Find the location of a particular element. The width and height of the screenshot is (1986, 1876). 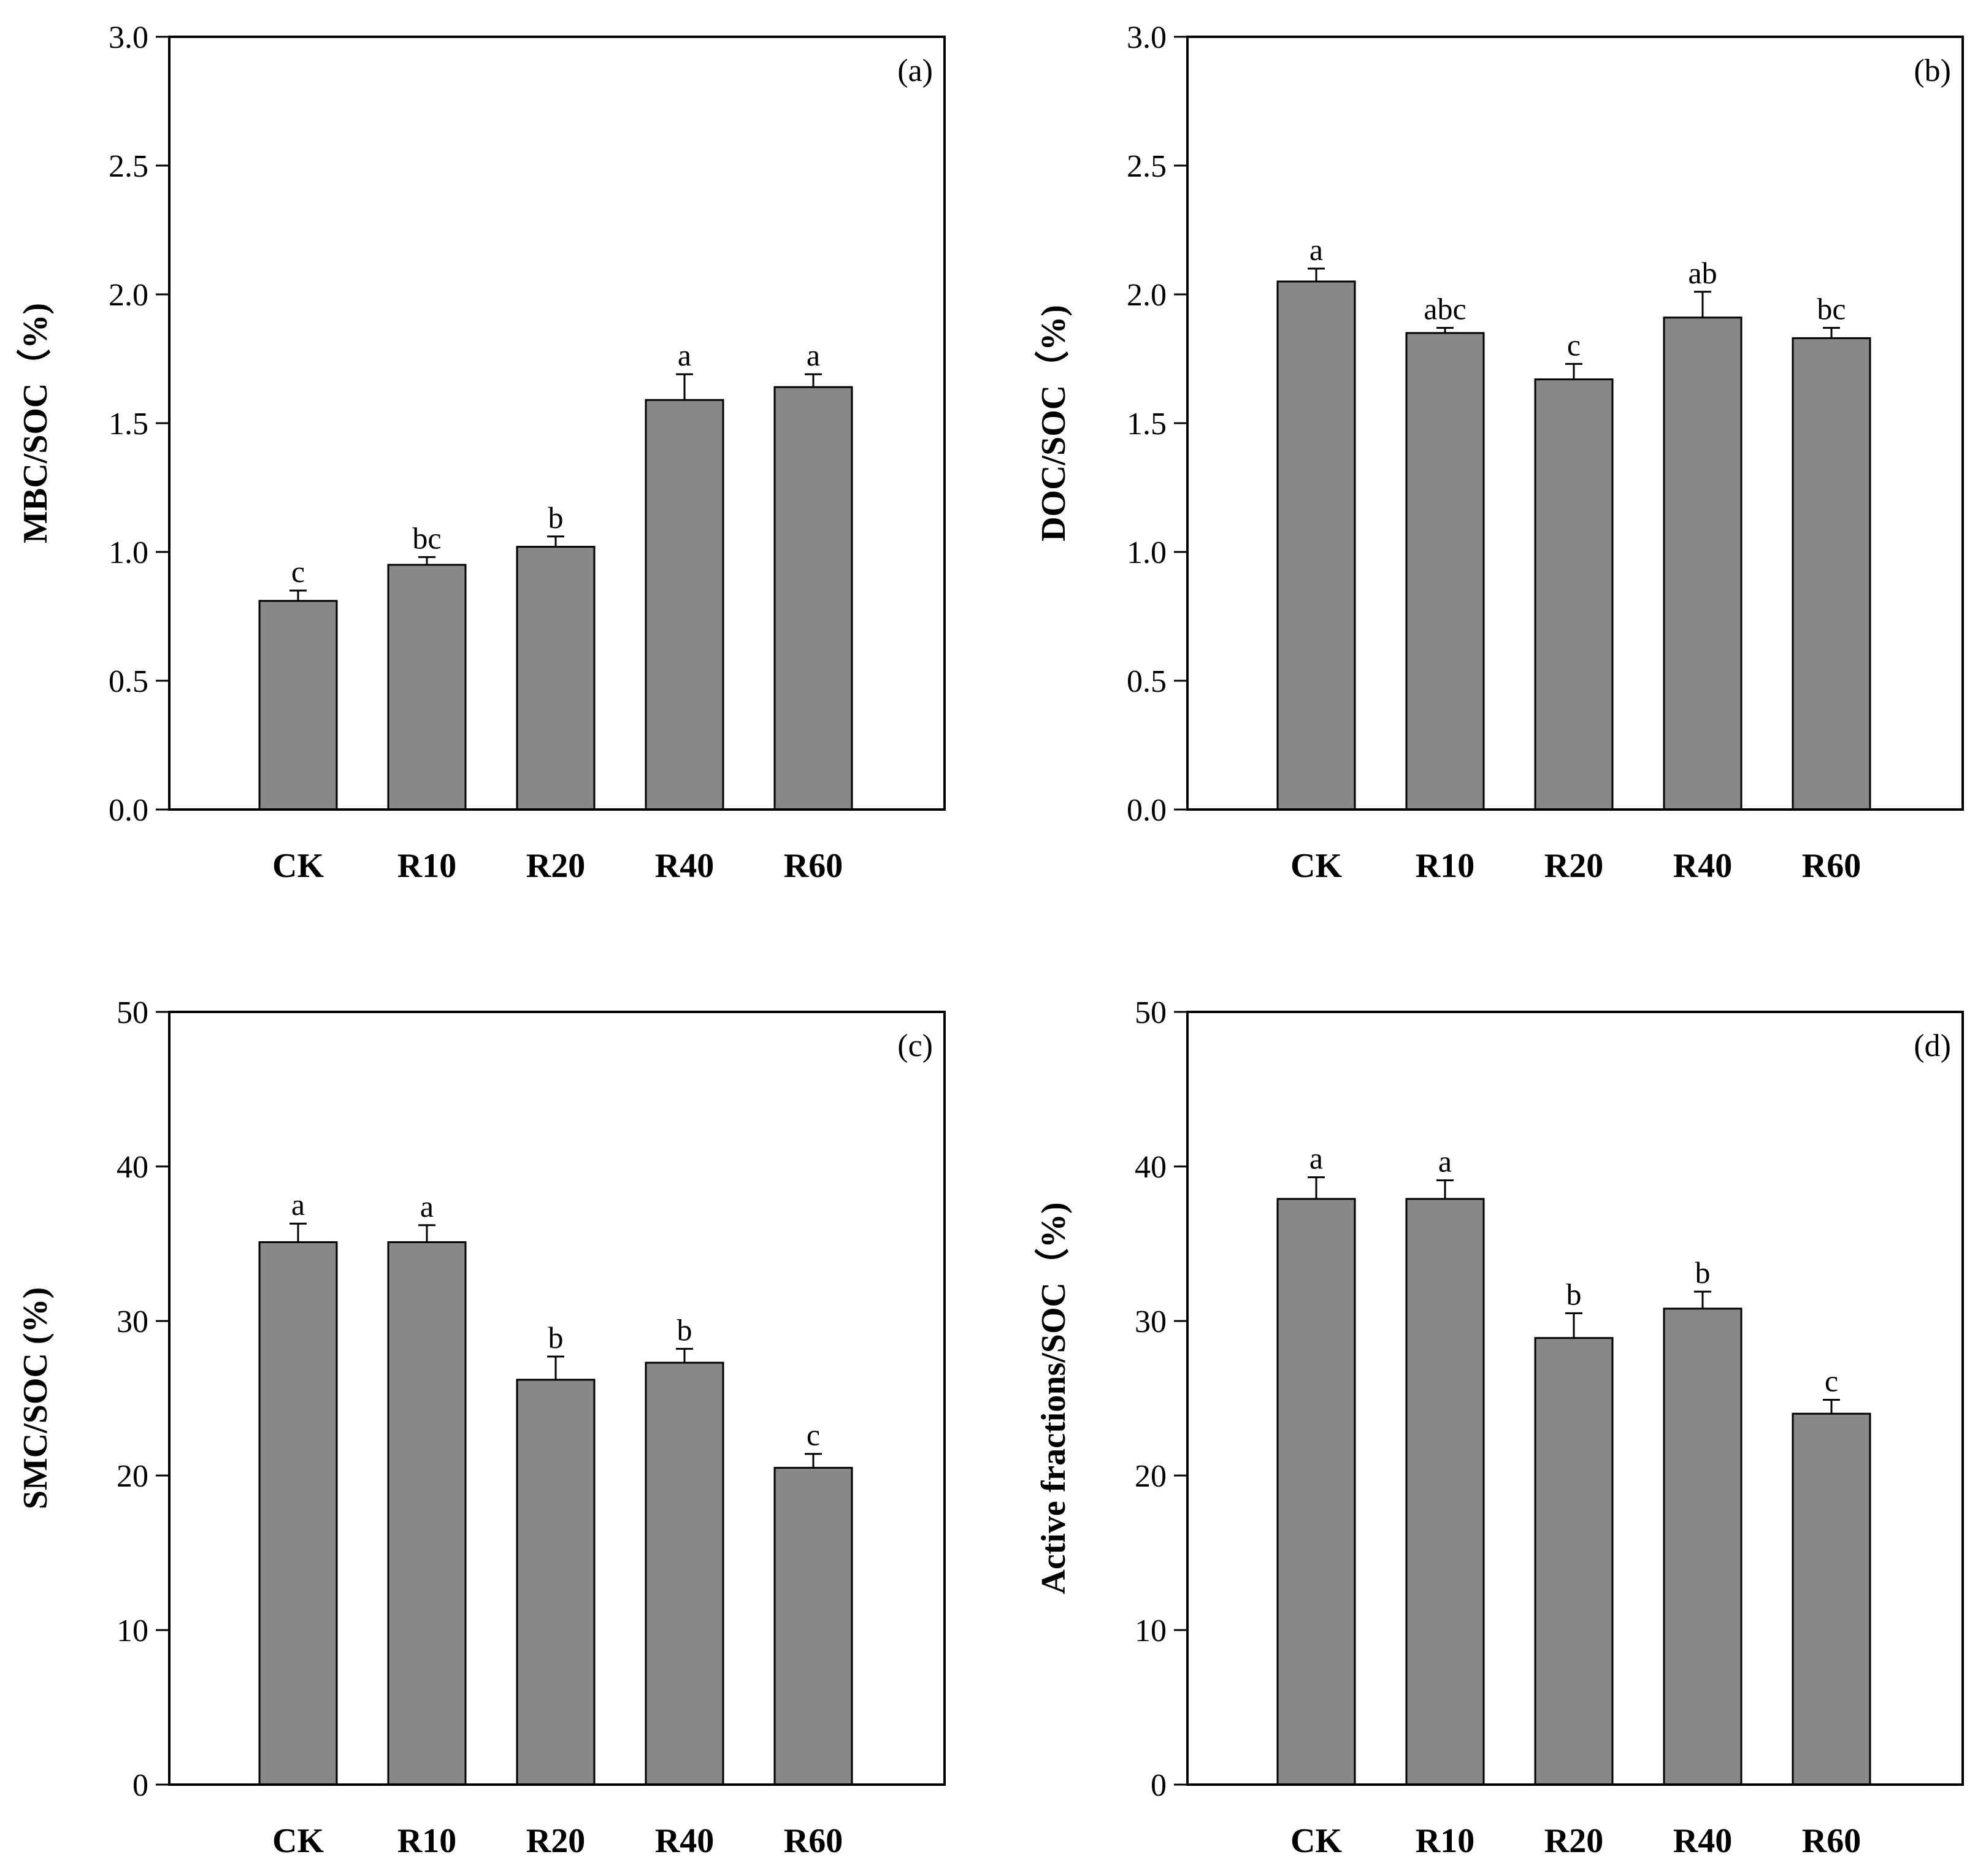

panel-b-bar-ck is located at coordinates (1316, 545).